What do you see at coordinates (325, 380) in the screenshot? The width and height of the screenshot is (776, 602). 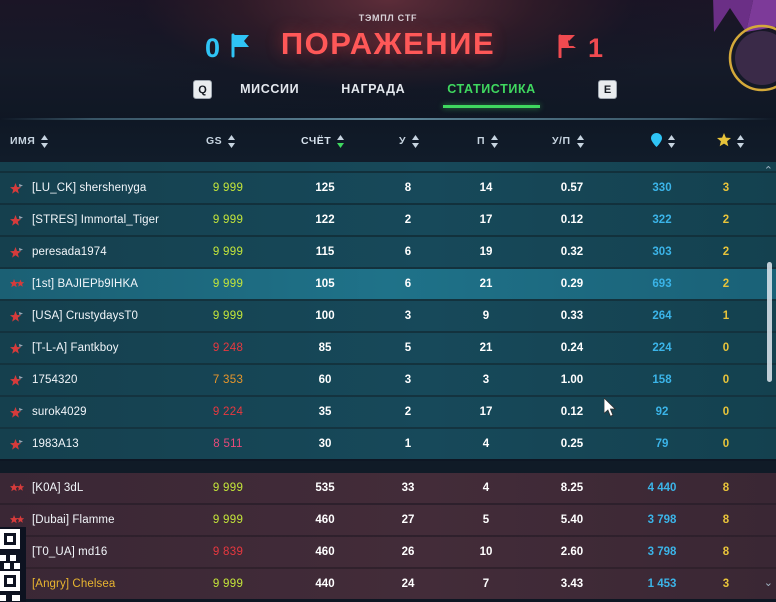 I see `player-score-cell: 60` at bounding box center [325, 380].